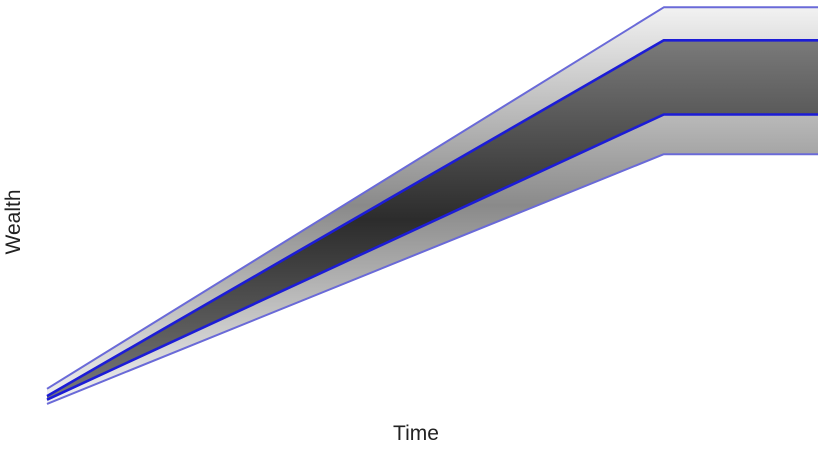  I want to click on y-axis-label: Wealth, so click(13, 222).